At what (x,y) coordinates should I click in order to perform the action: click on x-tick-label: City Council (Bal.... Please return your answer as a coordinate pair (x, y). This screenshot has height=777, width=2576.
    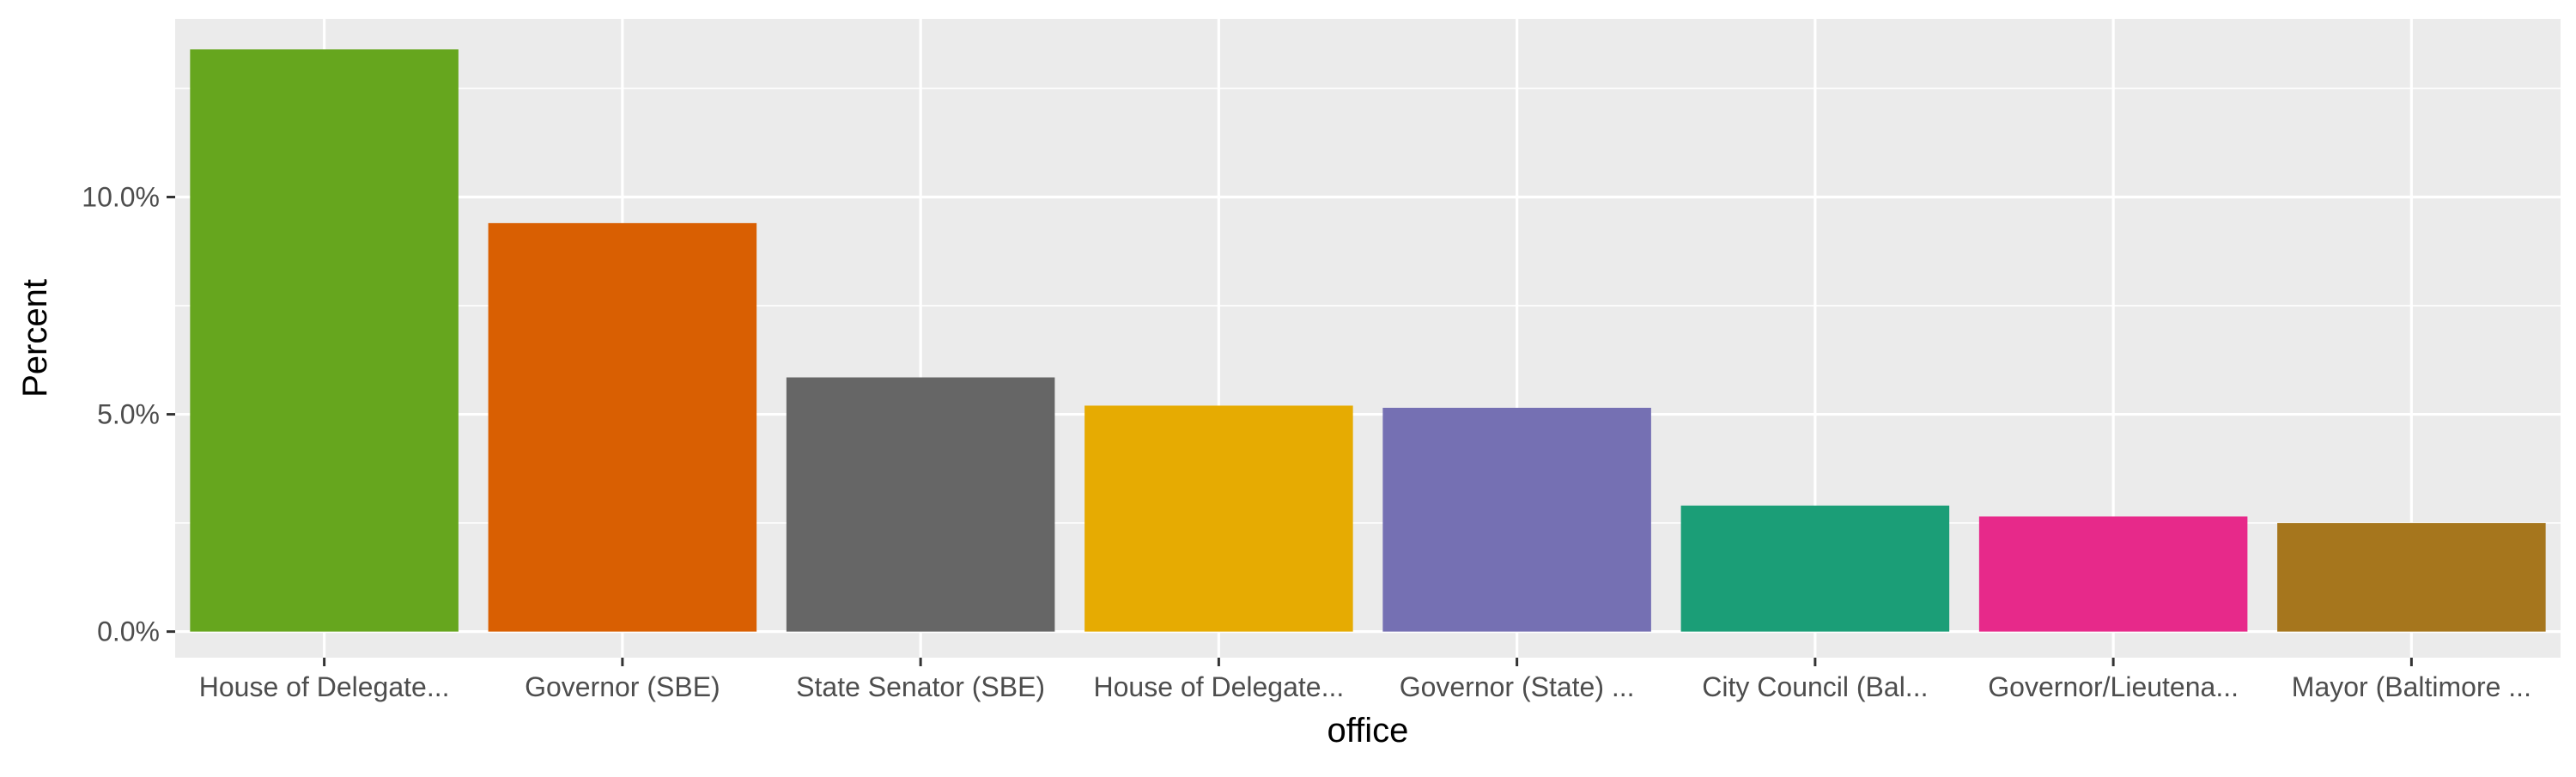
    Looking at the image, I should click on (1815, 686).